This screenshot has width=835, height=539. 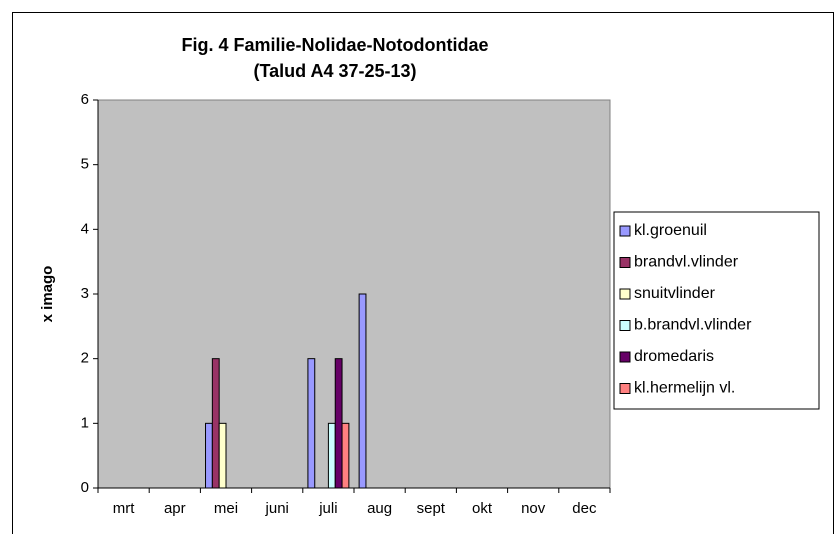 I want to click on y-axis-label: x imago, so click(x=47, y=294).